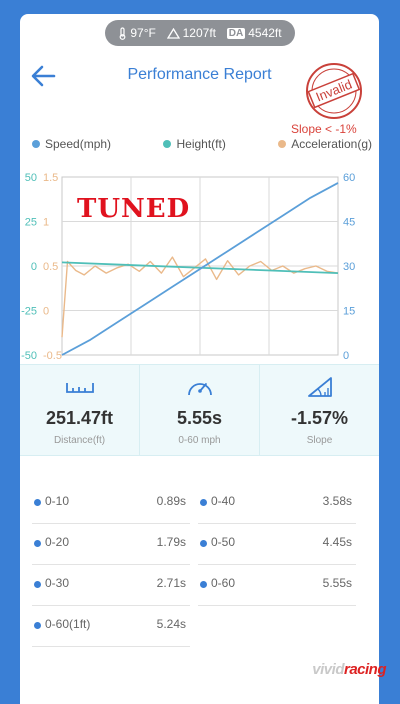 Image resolution: width=400 pixels, height=704 pixels. What do you see at coordinates (46, 223) in the screenshot?
I see `acceleration-tick-label: 1` at bounding box center [46, 223].